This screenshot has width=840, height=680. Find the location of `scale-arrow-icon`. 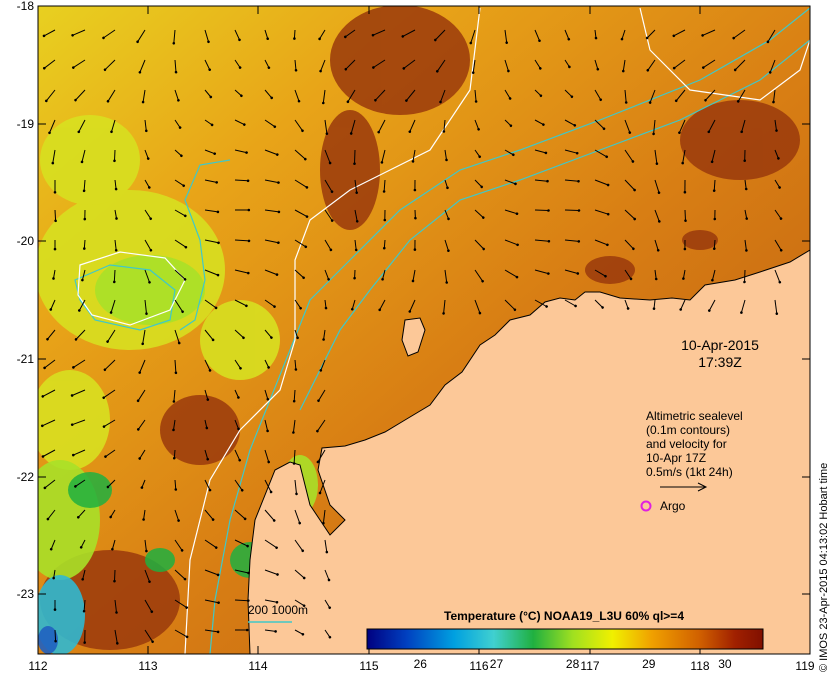

scale-arrow-icon is located at coordinates (684, 487).